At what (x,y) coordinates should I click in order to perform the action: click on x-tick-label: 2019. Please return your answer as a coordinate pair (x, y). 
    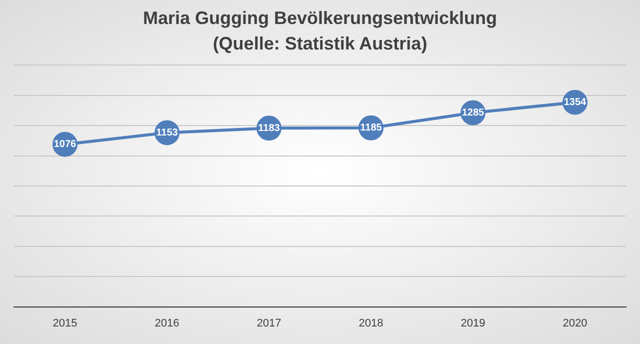
    Looking at the image, I should click on (473, 323).